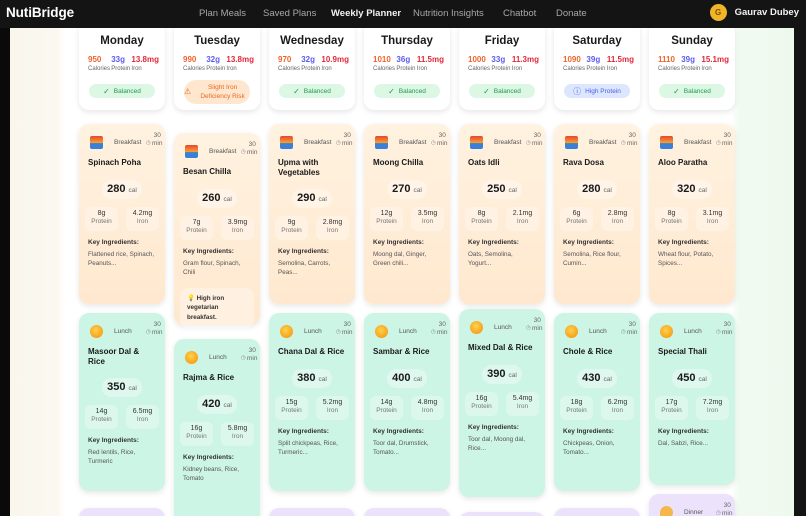 This screenshot has width=806, height=516. I want to click on stat-protein: 32g Protein, so click(215, 63).